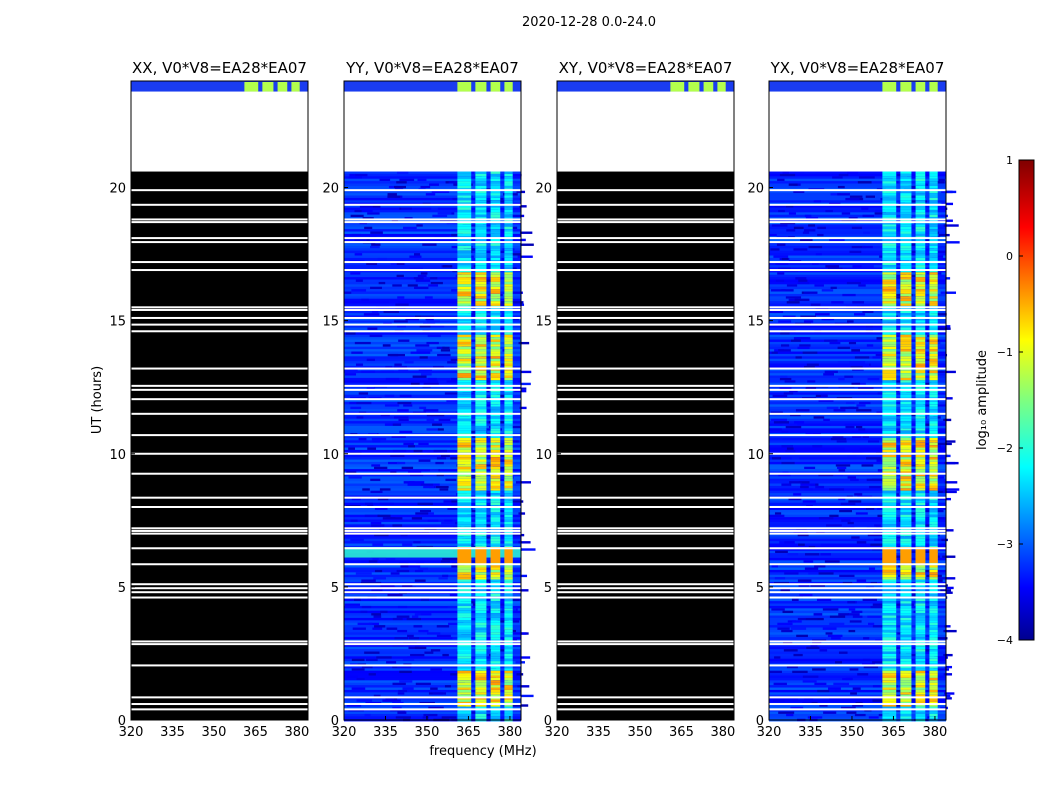  I want to click on panel-frame, so click(857, 400).